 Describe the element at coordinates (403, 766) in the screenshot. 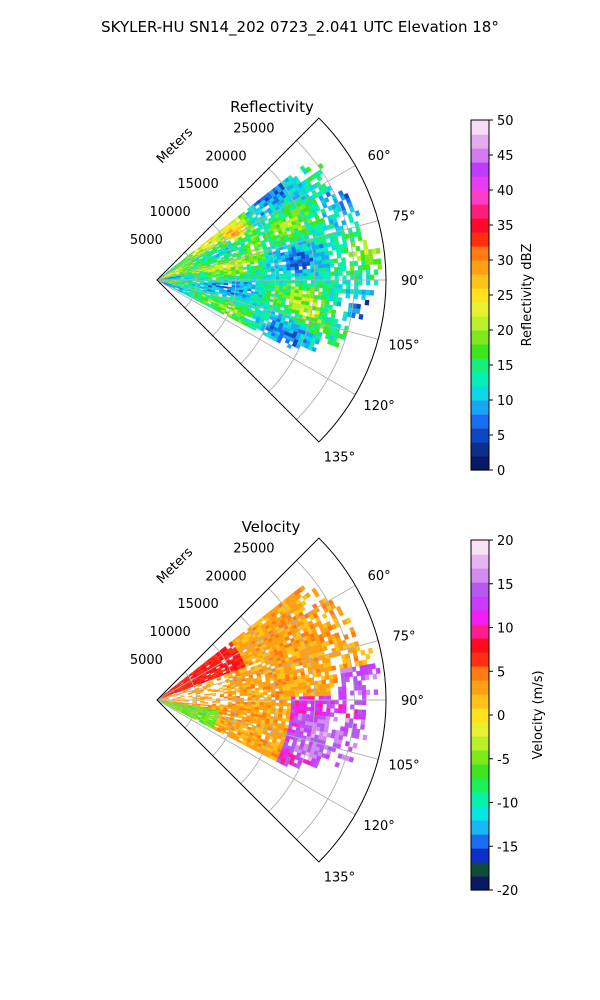

I see `vel-azimuth-tick-label: 105°` at that location.